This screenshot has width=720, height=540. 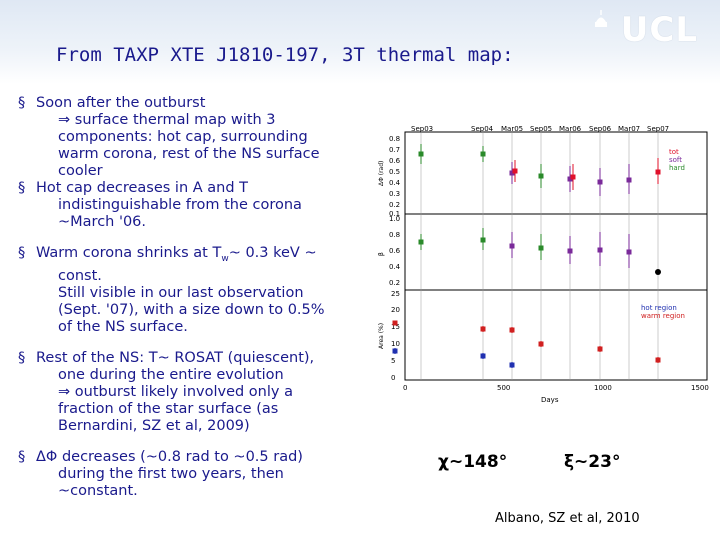 I want to click on epoch-label: Mar07, so click(x=629, y=129).